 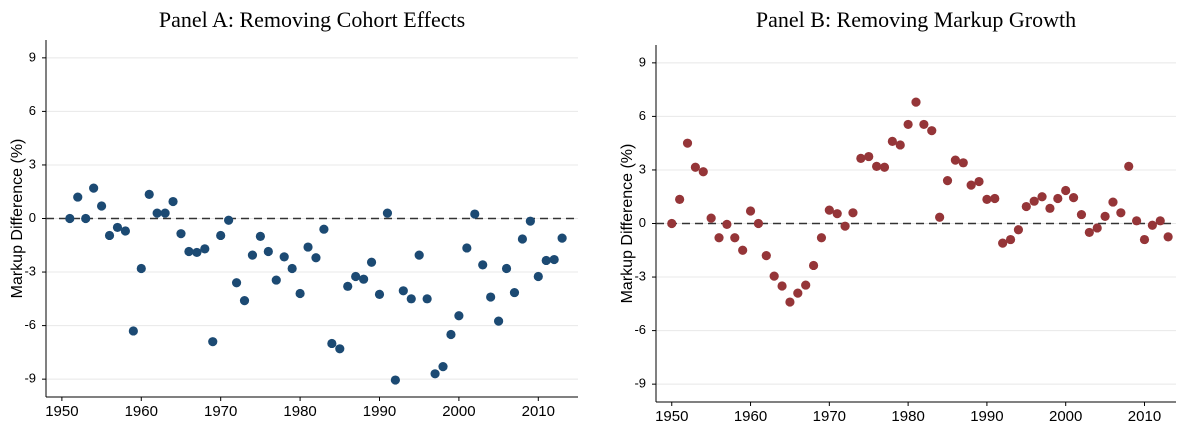 I want to click on x-tick-label: 2000, so click(x=458, y=411).